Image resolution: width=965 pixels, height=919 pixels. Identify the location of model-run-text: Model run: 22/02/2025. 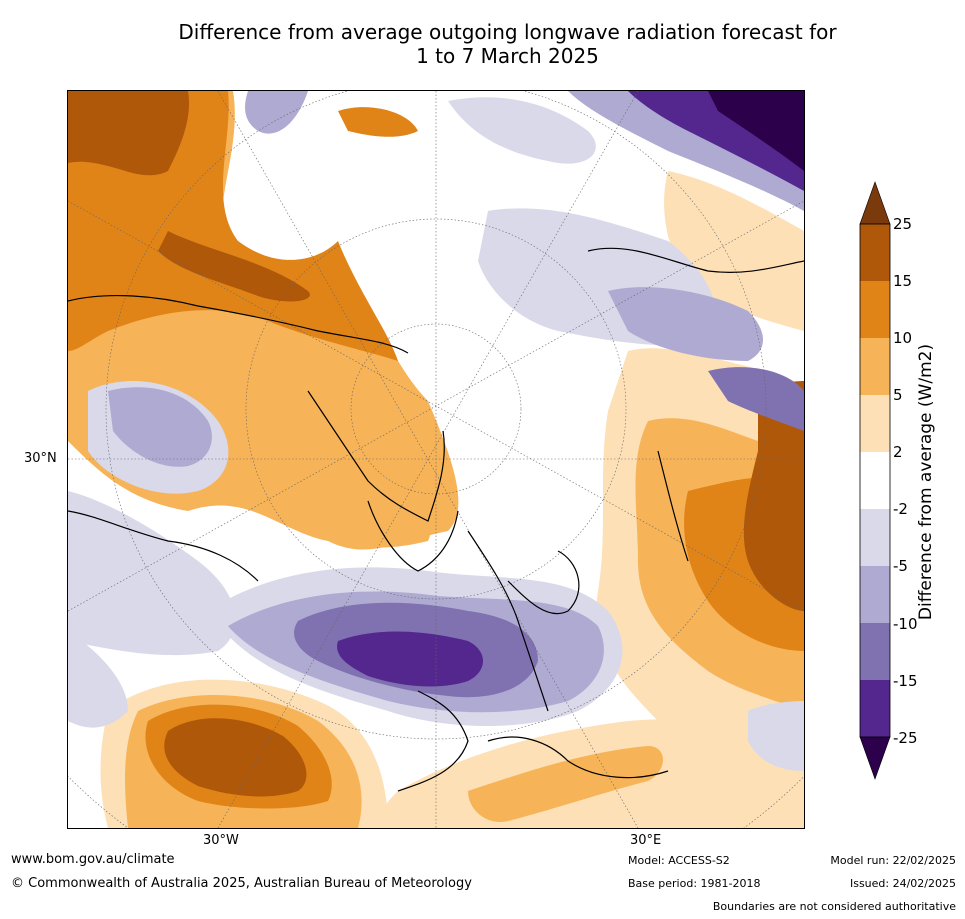
(893, 860).